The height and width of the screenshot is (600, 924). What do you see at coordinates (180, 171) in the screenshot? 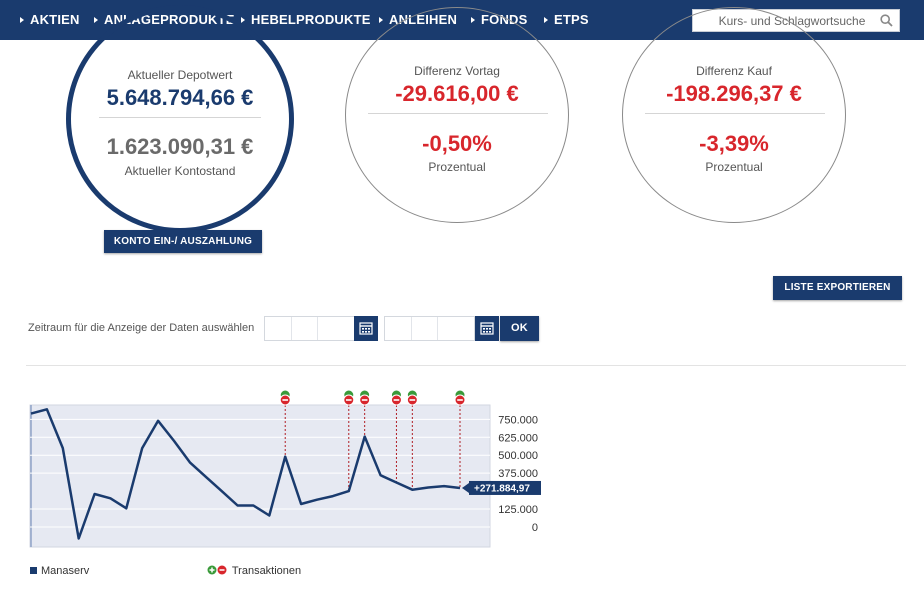
I see `konto-label: Aktueller Kontostand` at bounding box center [180, 171].